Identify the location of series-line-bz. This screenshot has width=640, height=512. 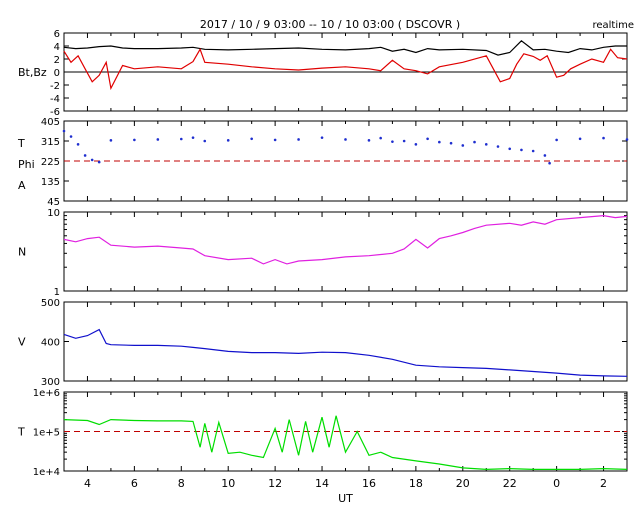
(345, 69).